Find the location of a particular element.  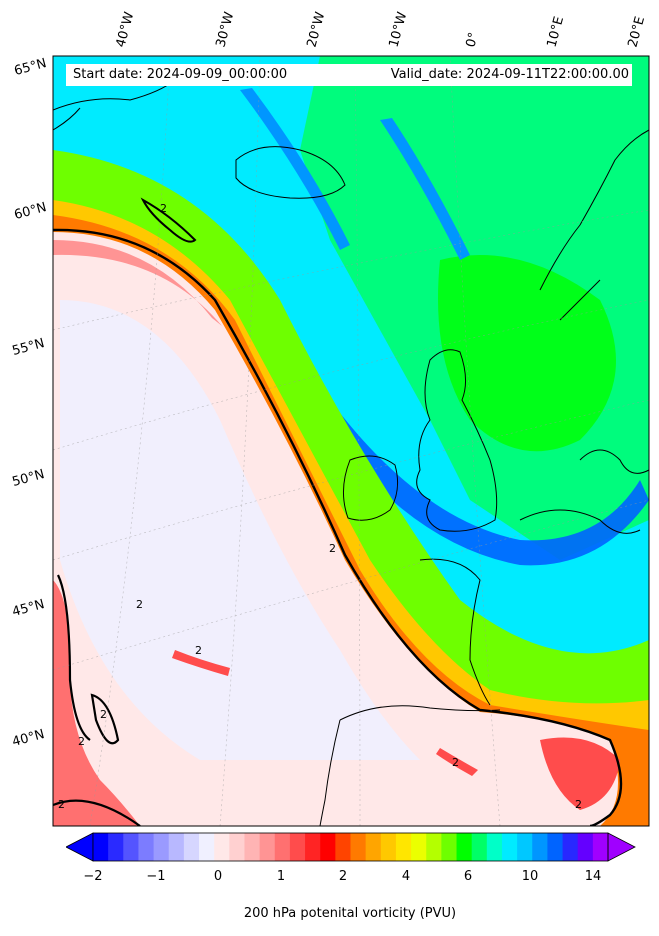

colorbar-over-arrow is located at coordinates (621, 847).